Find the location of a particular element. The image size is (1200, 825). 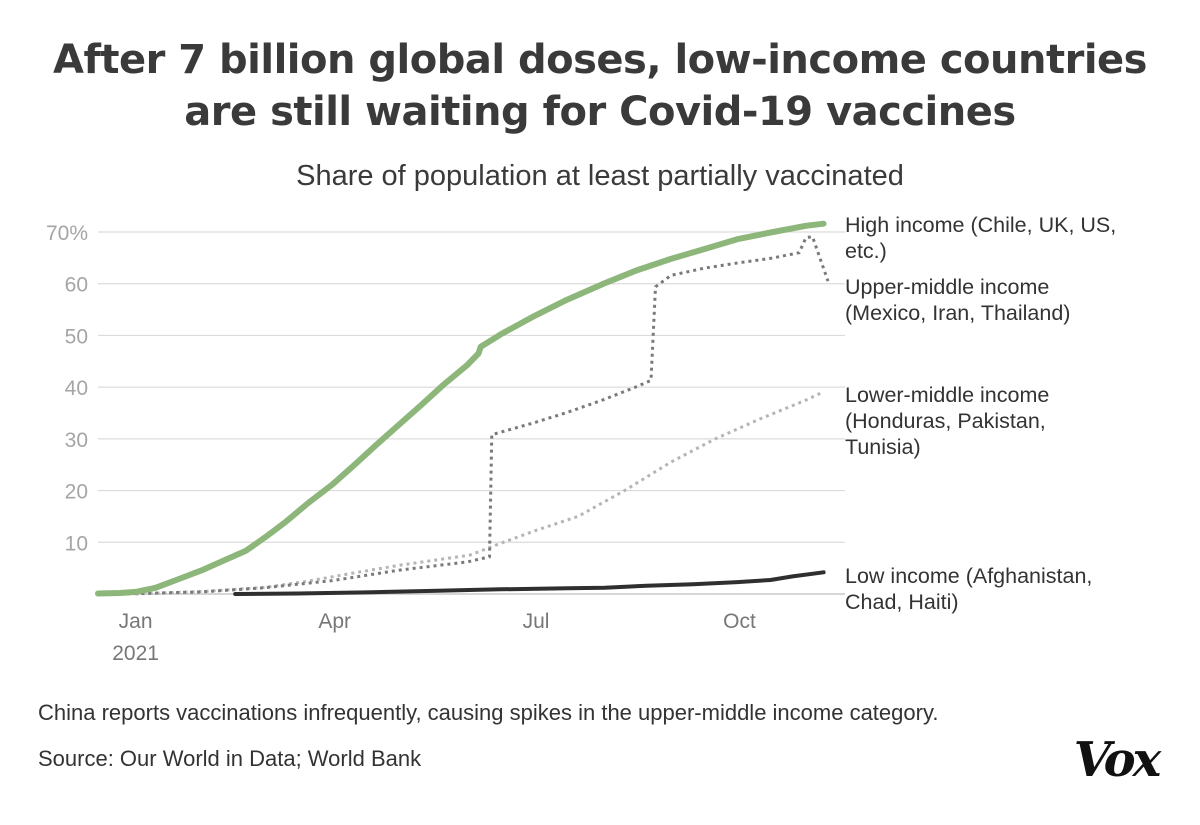

y-tick-label-40: 40 is located at coordinates (76, 388).